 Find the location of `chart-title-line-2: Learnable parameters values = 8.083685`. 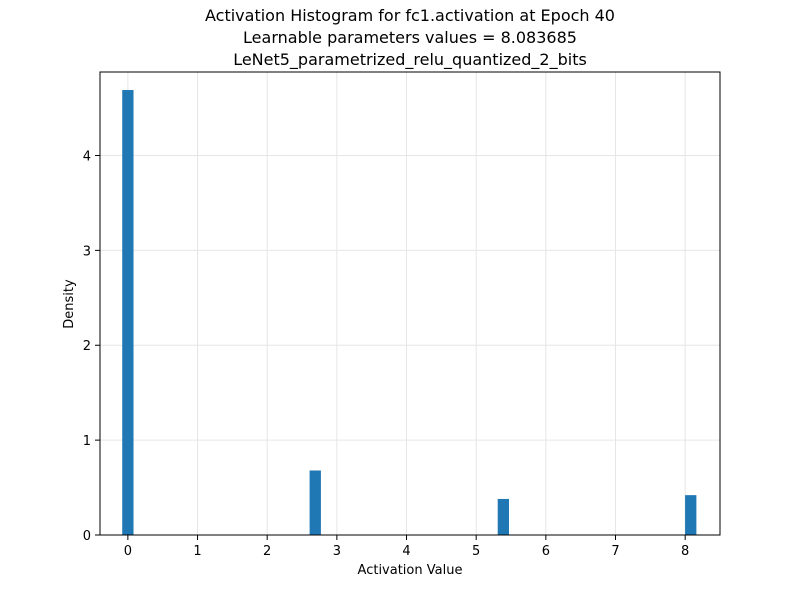

chart-title-line-2: Learnable parameters values = 8.083685 is located at coordinates (410, 37).